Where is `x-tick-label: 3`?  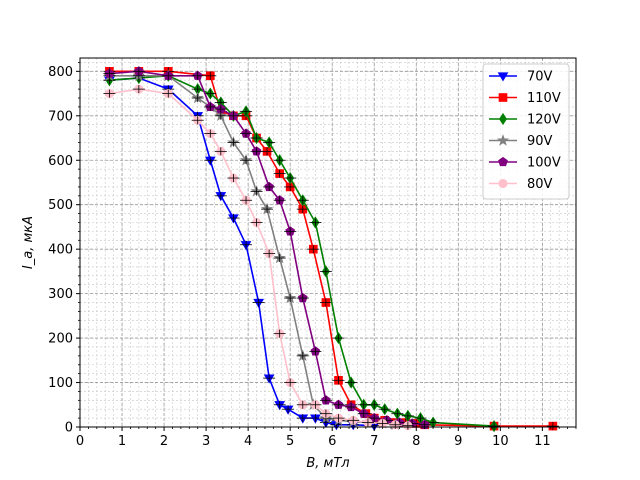
x-tick-label: 3 is located at coordinates (206, 441).